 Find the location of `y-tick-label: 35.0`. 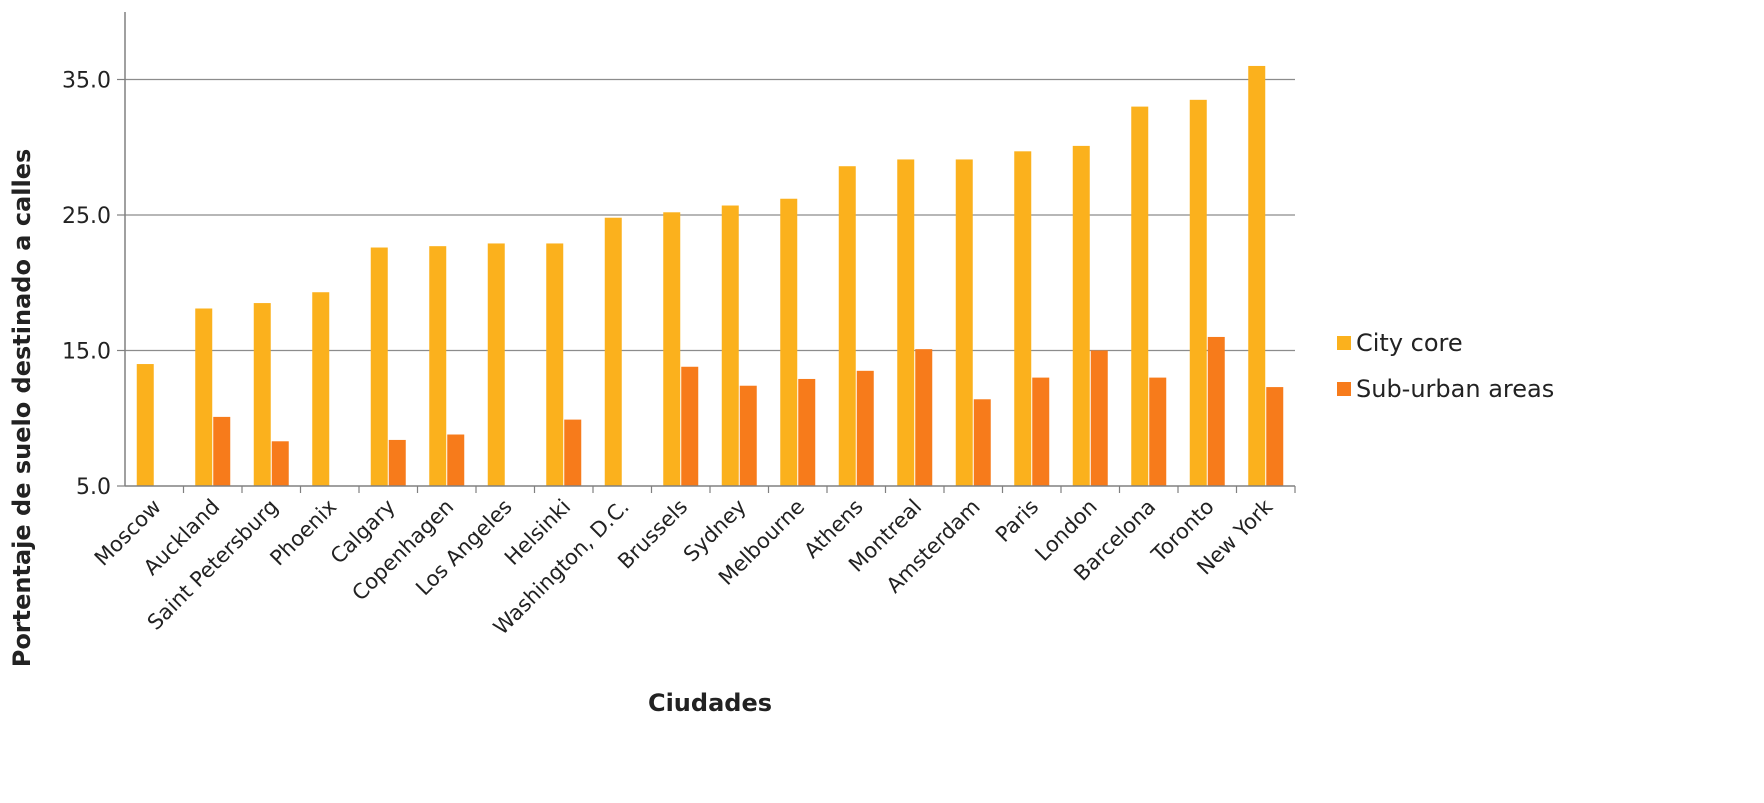

y-tick-label: 35.0 is located at coordinates (86, 81).